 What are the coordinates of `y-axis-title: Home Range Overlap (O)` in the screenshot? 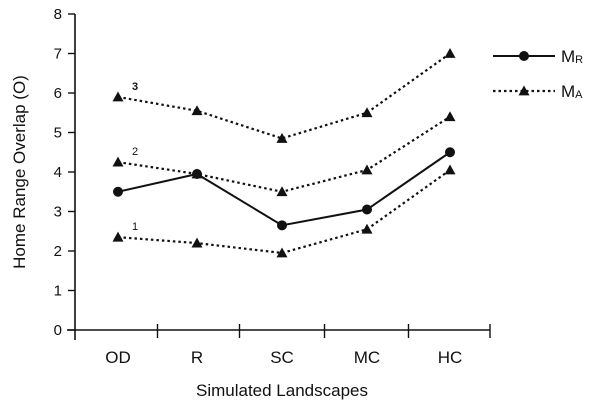 It's located at (19, 172).